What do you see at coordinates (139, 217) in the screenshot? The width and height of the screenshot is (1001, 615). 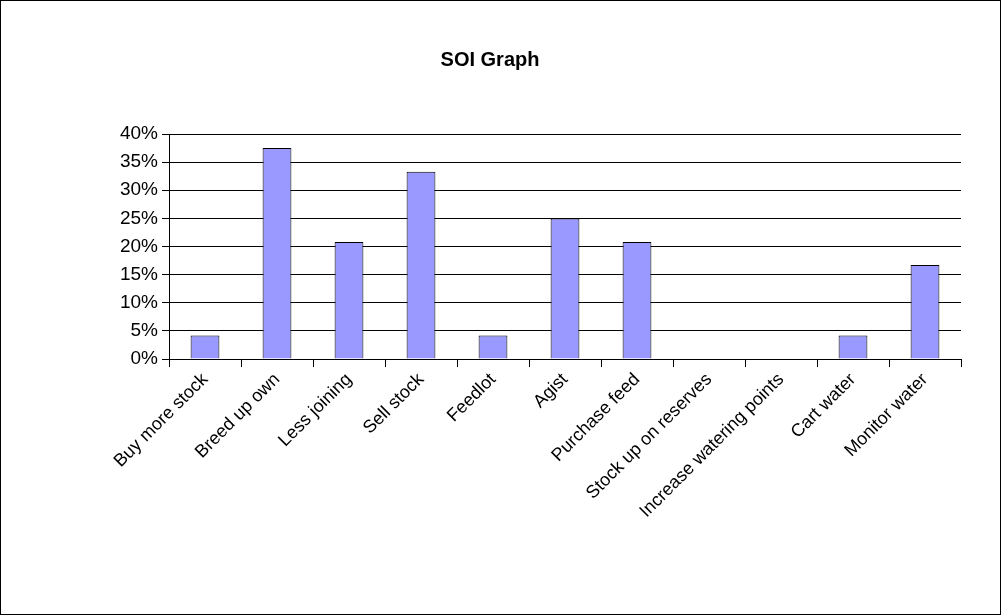 I see `y-tick-label: 25%` at bounding box center [139, 217].